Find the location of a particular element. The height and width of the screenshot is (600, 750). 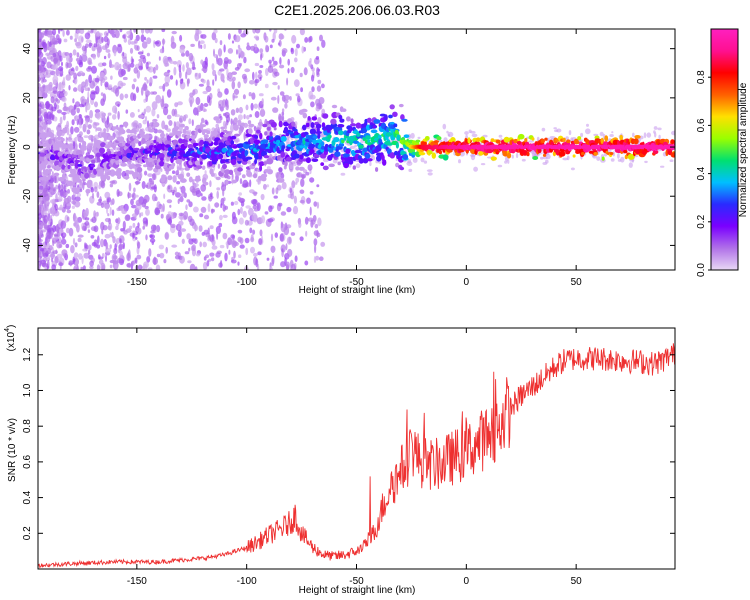

snr-multiplier-base: (x10 is located at coordinates (11, 341).